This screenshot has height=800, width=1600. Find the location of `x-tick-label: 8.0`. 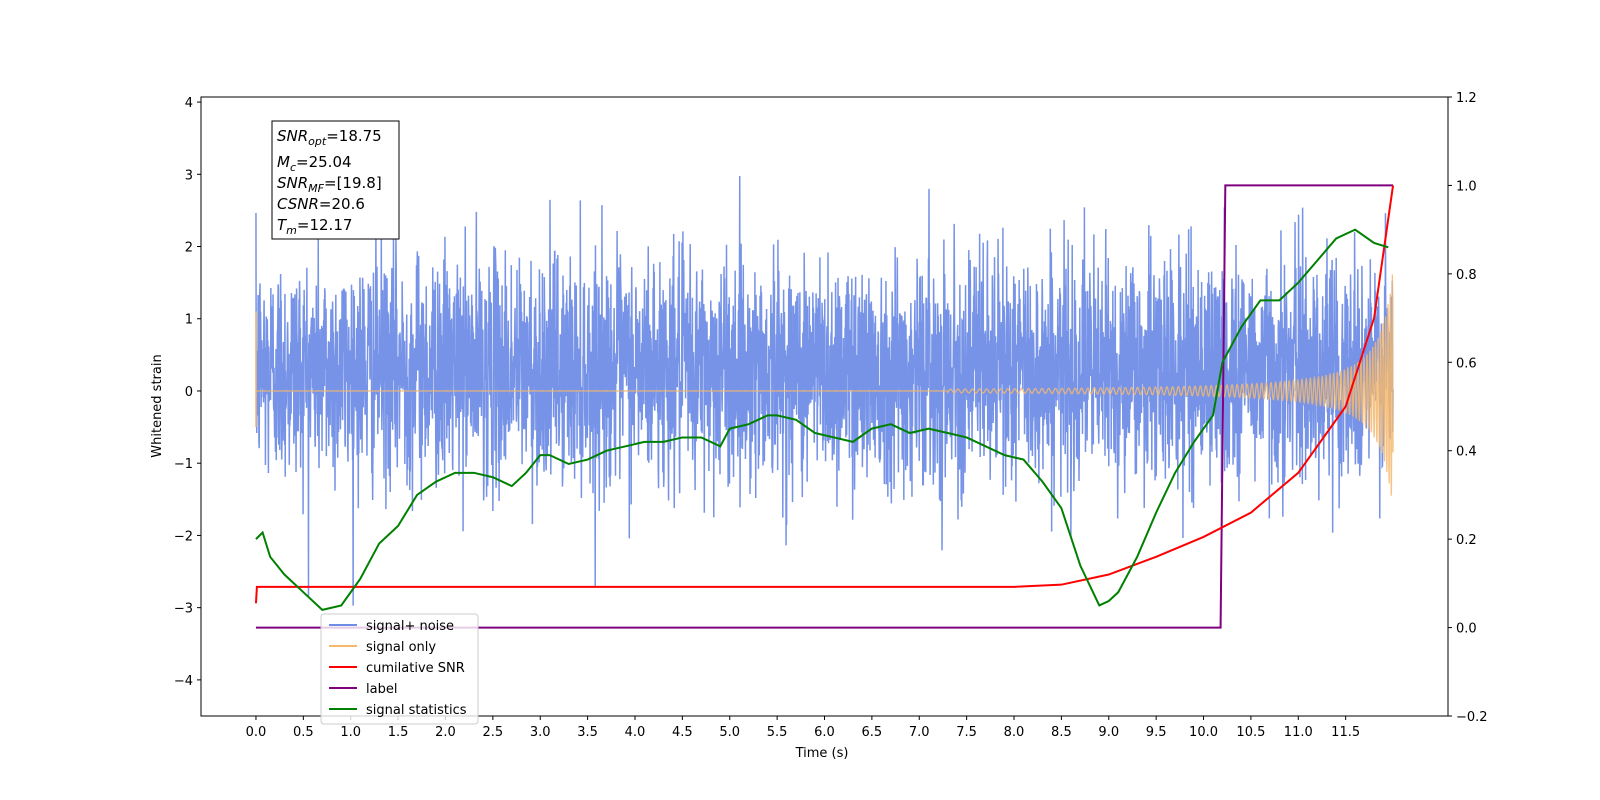

x-tick-label: 8.0 is located at coordinates (1014, 732).